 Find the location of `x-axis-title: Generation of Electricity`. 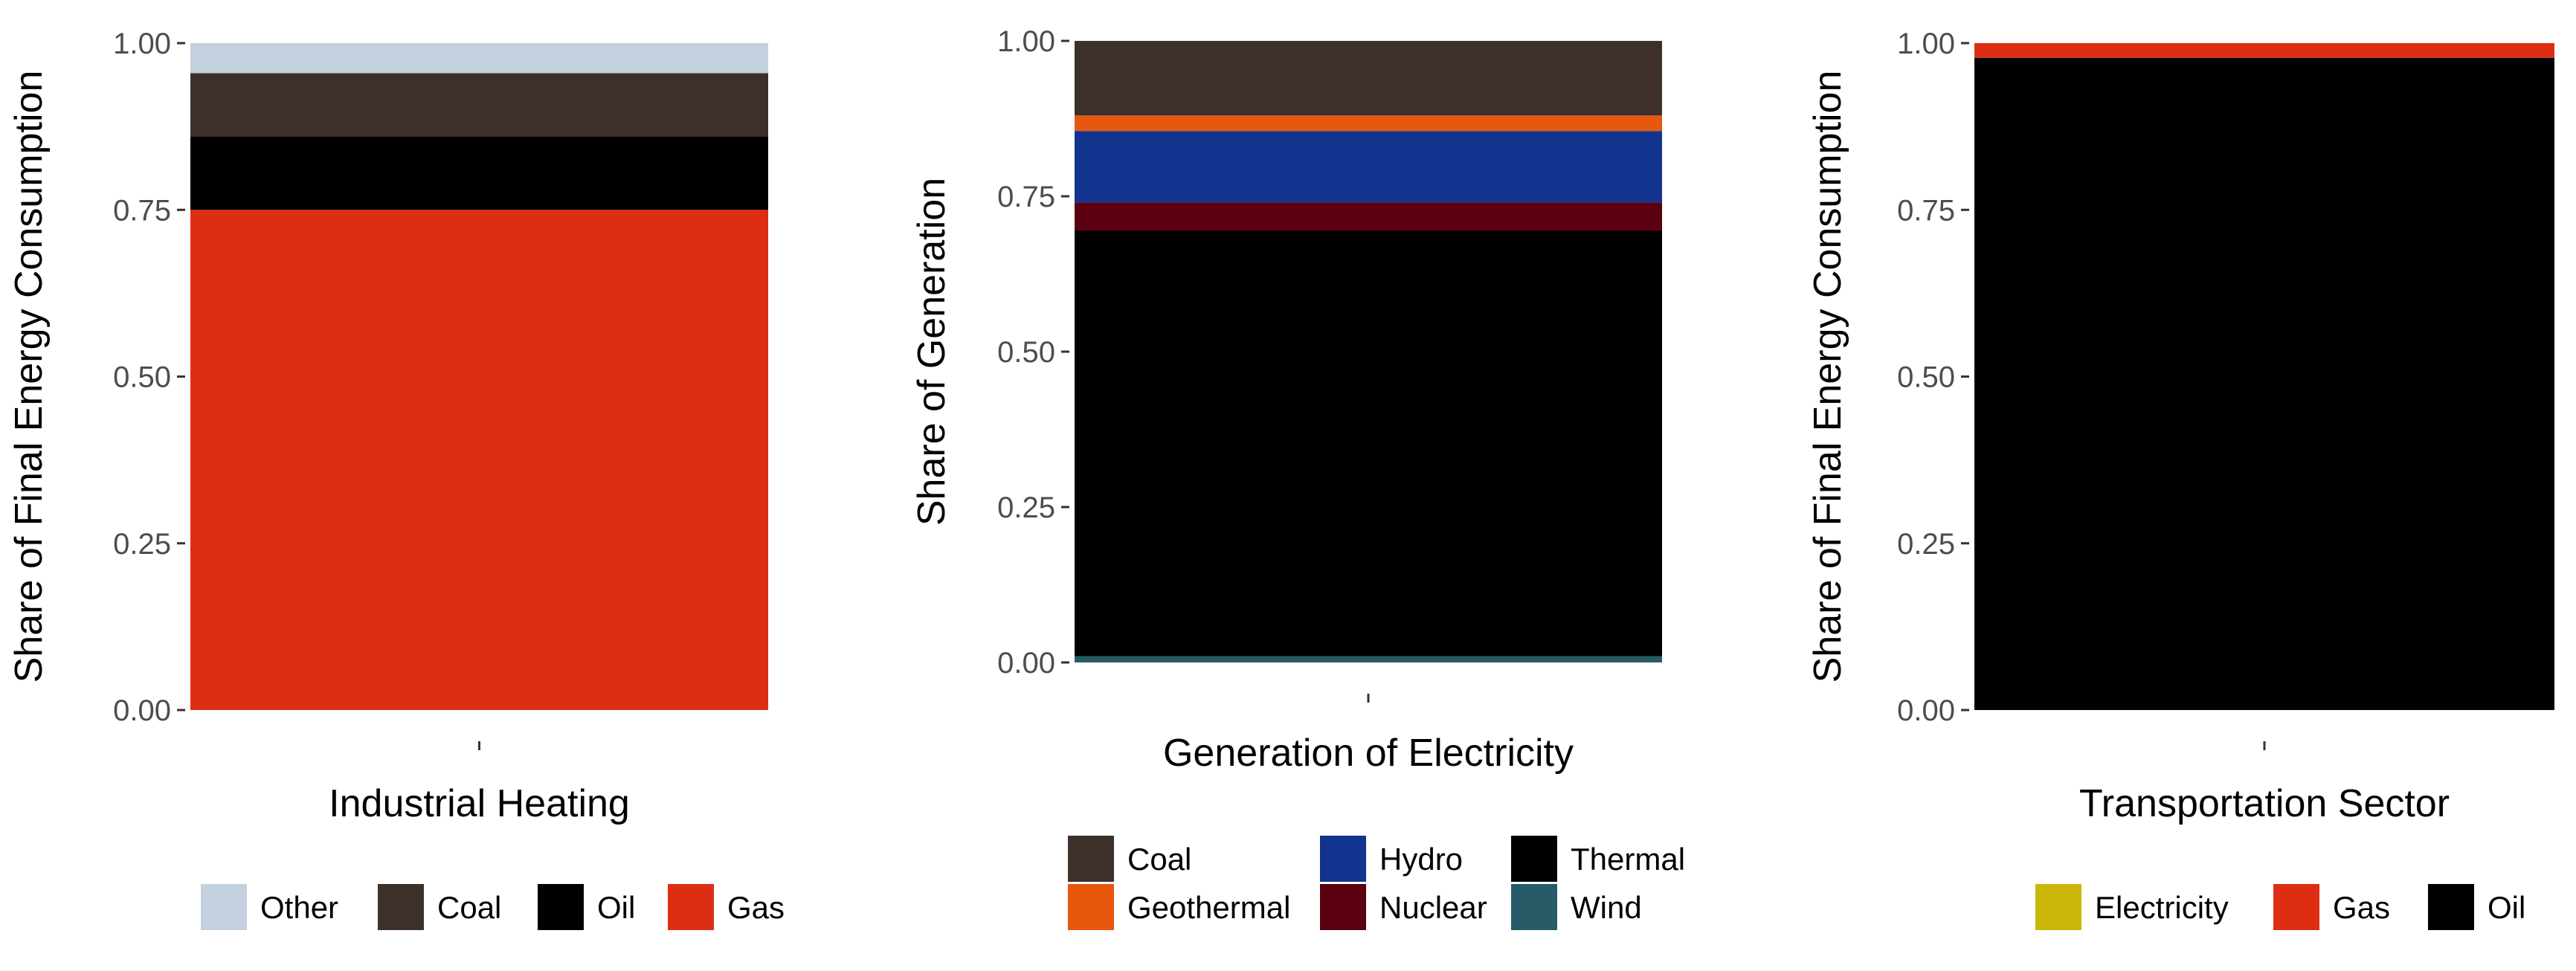

x-axis-title: Generation of Electricity is located at coordinates (1368, 753).